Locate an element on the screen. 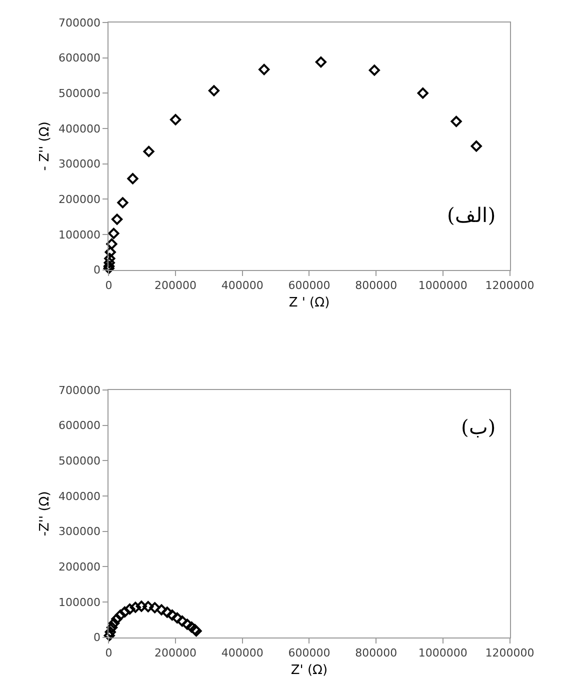 The height and width of the screenshot is (700, 570). y-axis-title: -Z'' (Ω) is located at coordinates (44, 513).